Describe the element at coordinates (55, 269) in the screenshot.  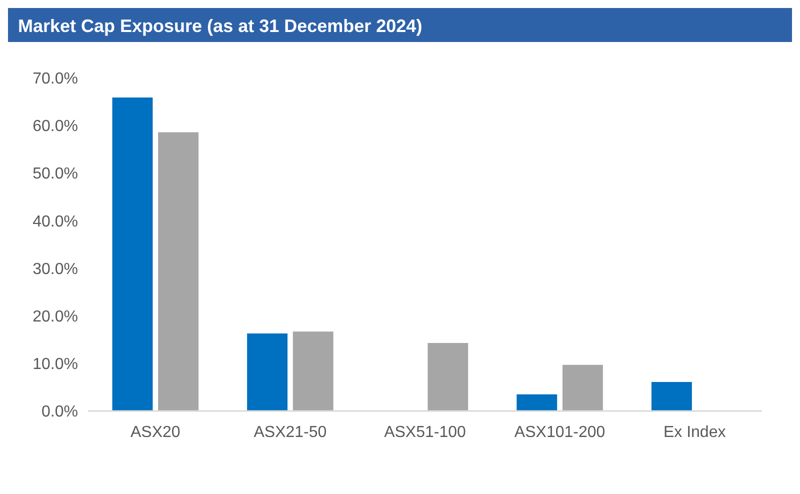
I see `y-tick-label: 30.0%` at that location.